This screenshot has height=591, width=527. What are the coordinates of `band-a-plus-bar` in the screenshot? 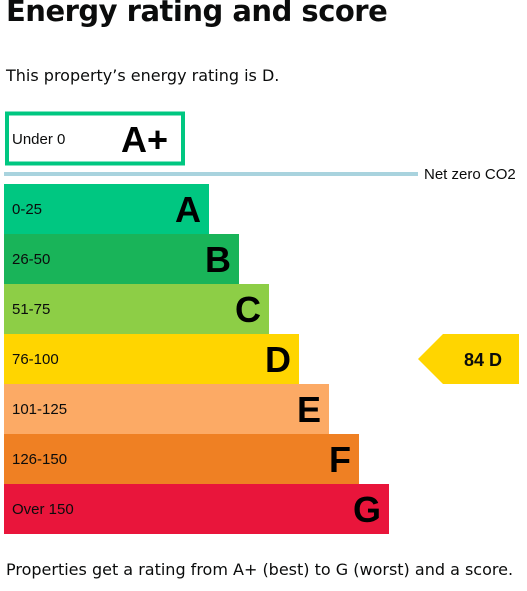 It's located at (95, 138).